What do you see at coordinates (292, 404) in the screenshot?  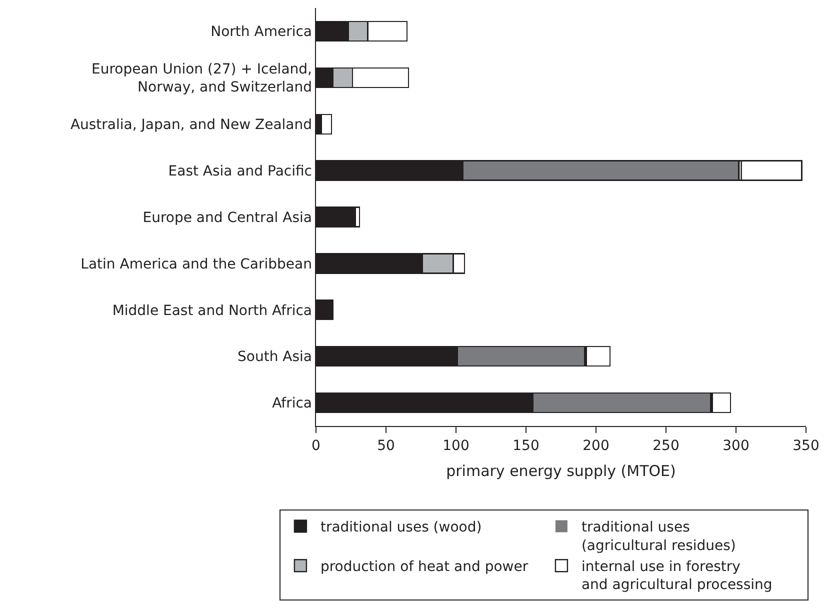 I see `y-tick-label: Africa` at bounding box center [292, 404].